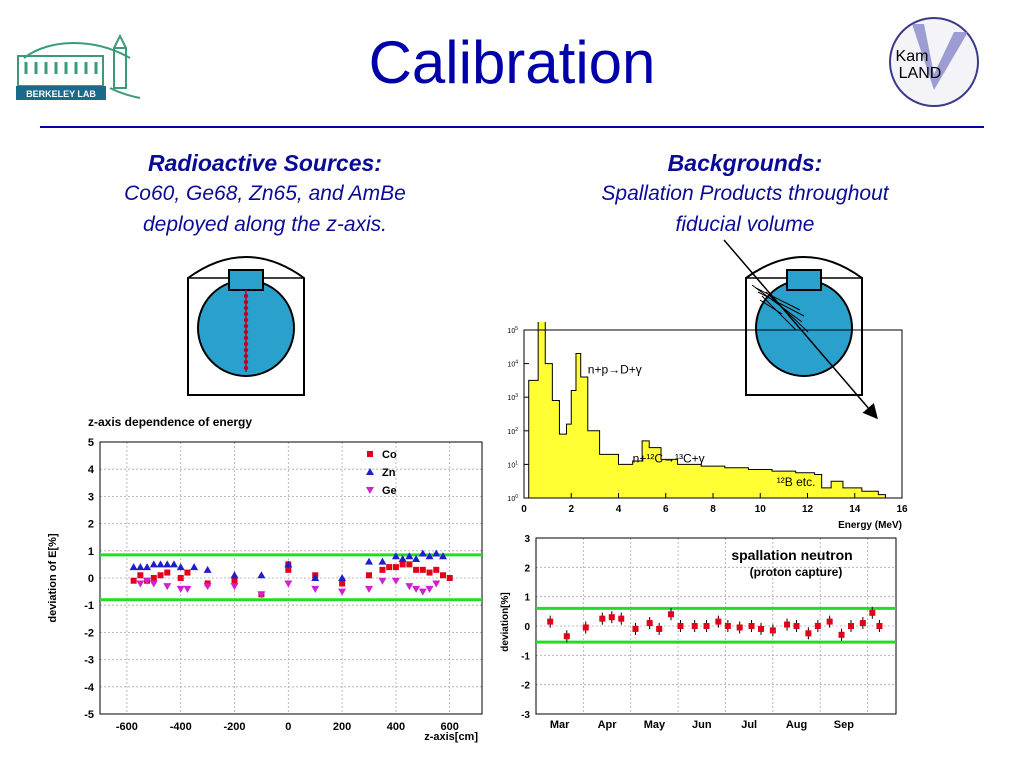 This screenshot has width=1024, height=768. What do you see at coordinates (702, 725) in the screenshot?
I see `month-label: Jun` at bounding box center [702, 725].